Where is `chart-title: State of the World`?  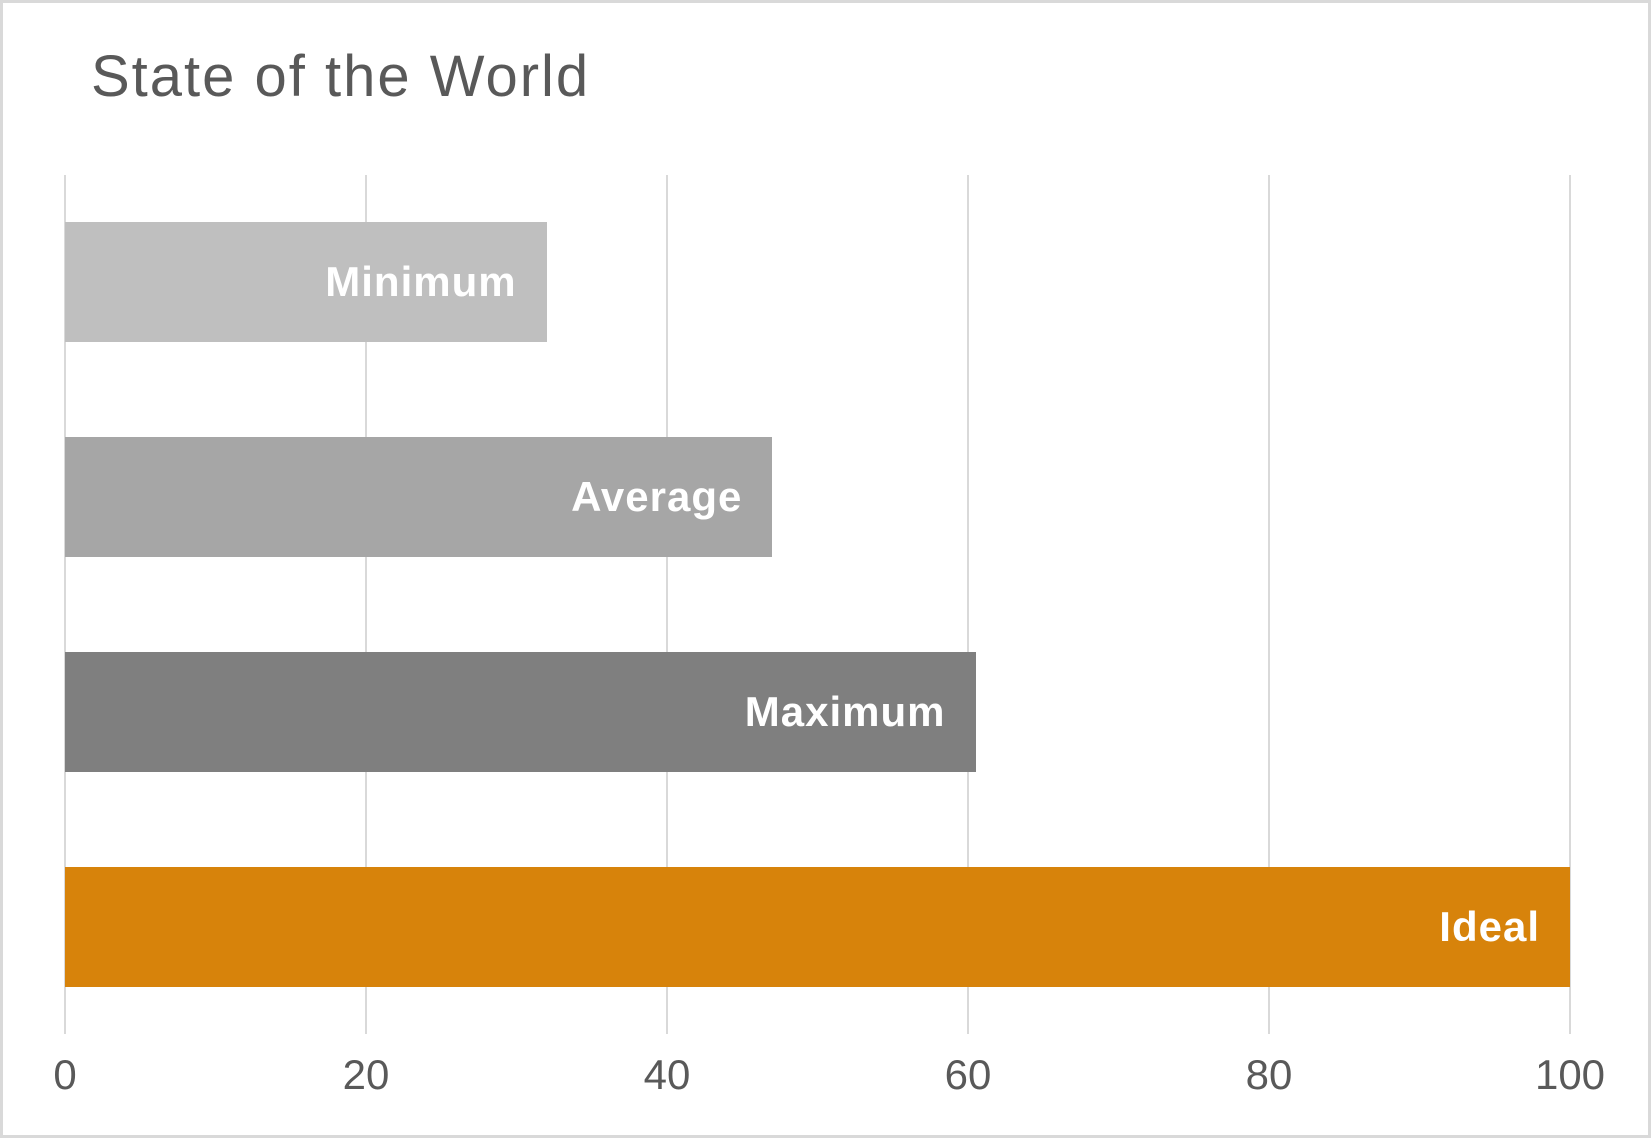 chart-title: State of the World is located at coordinates (341, 76).